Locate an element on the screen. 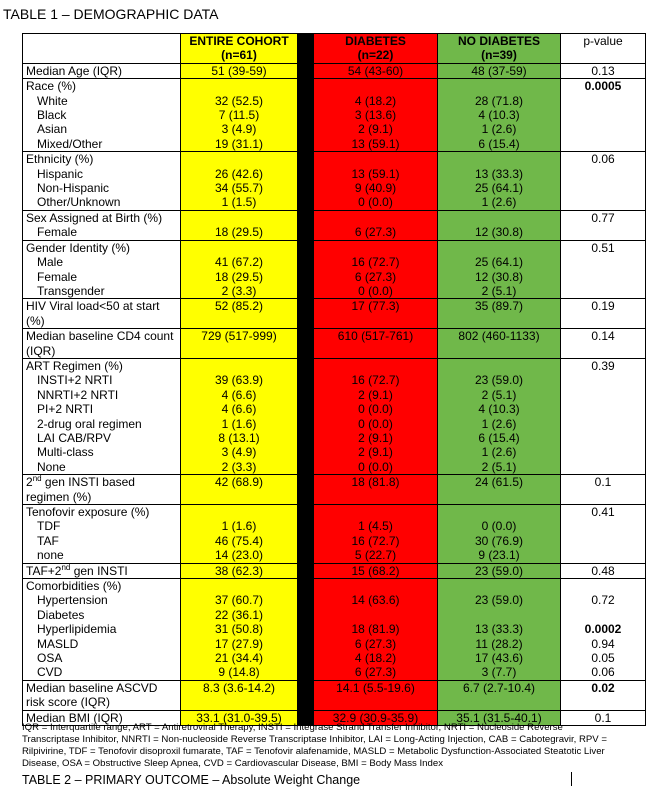 The image size is (657, 789). value-cell: 3 (13.6) is located at coordinates (375, 115).